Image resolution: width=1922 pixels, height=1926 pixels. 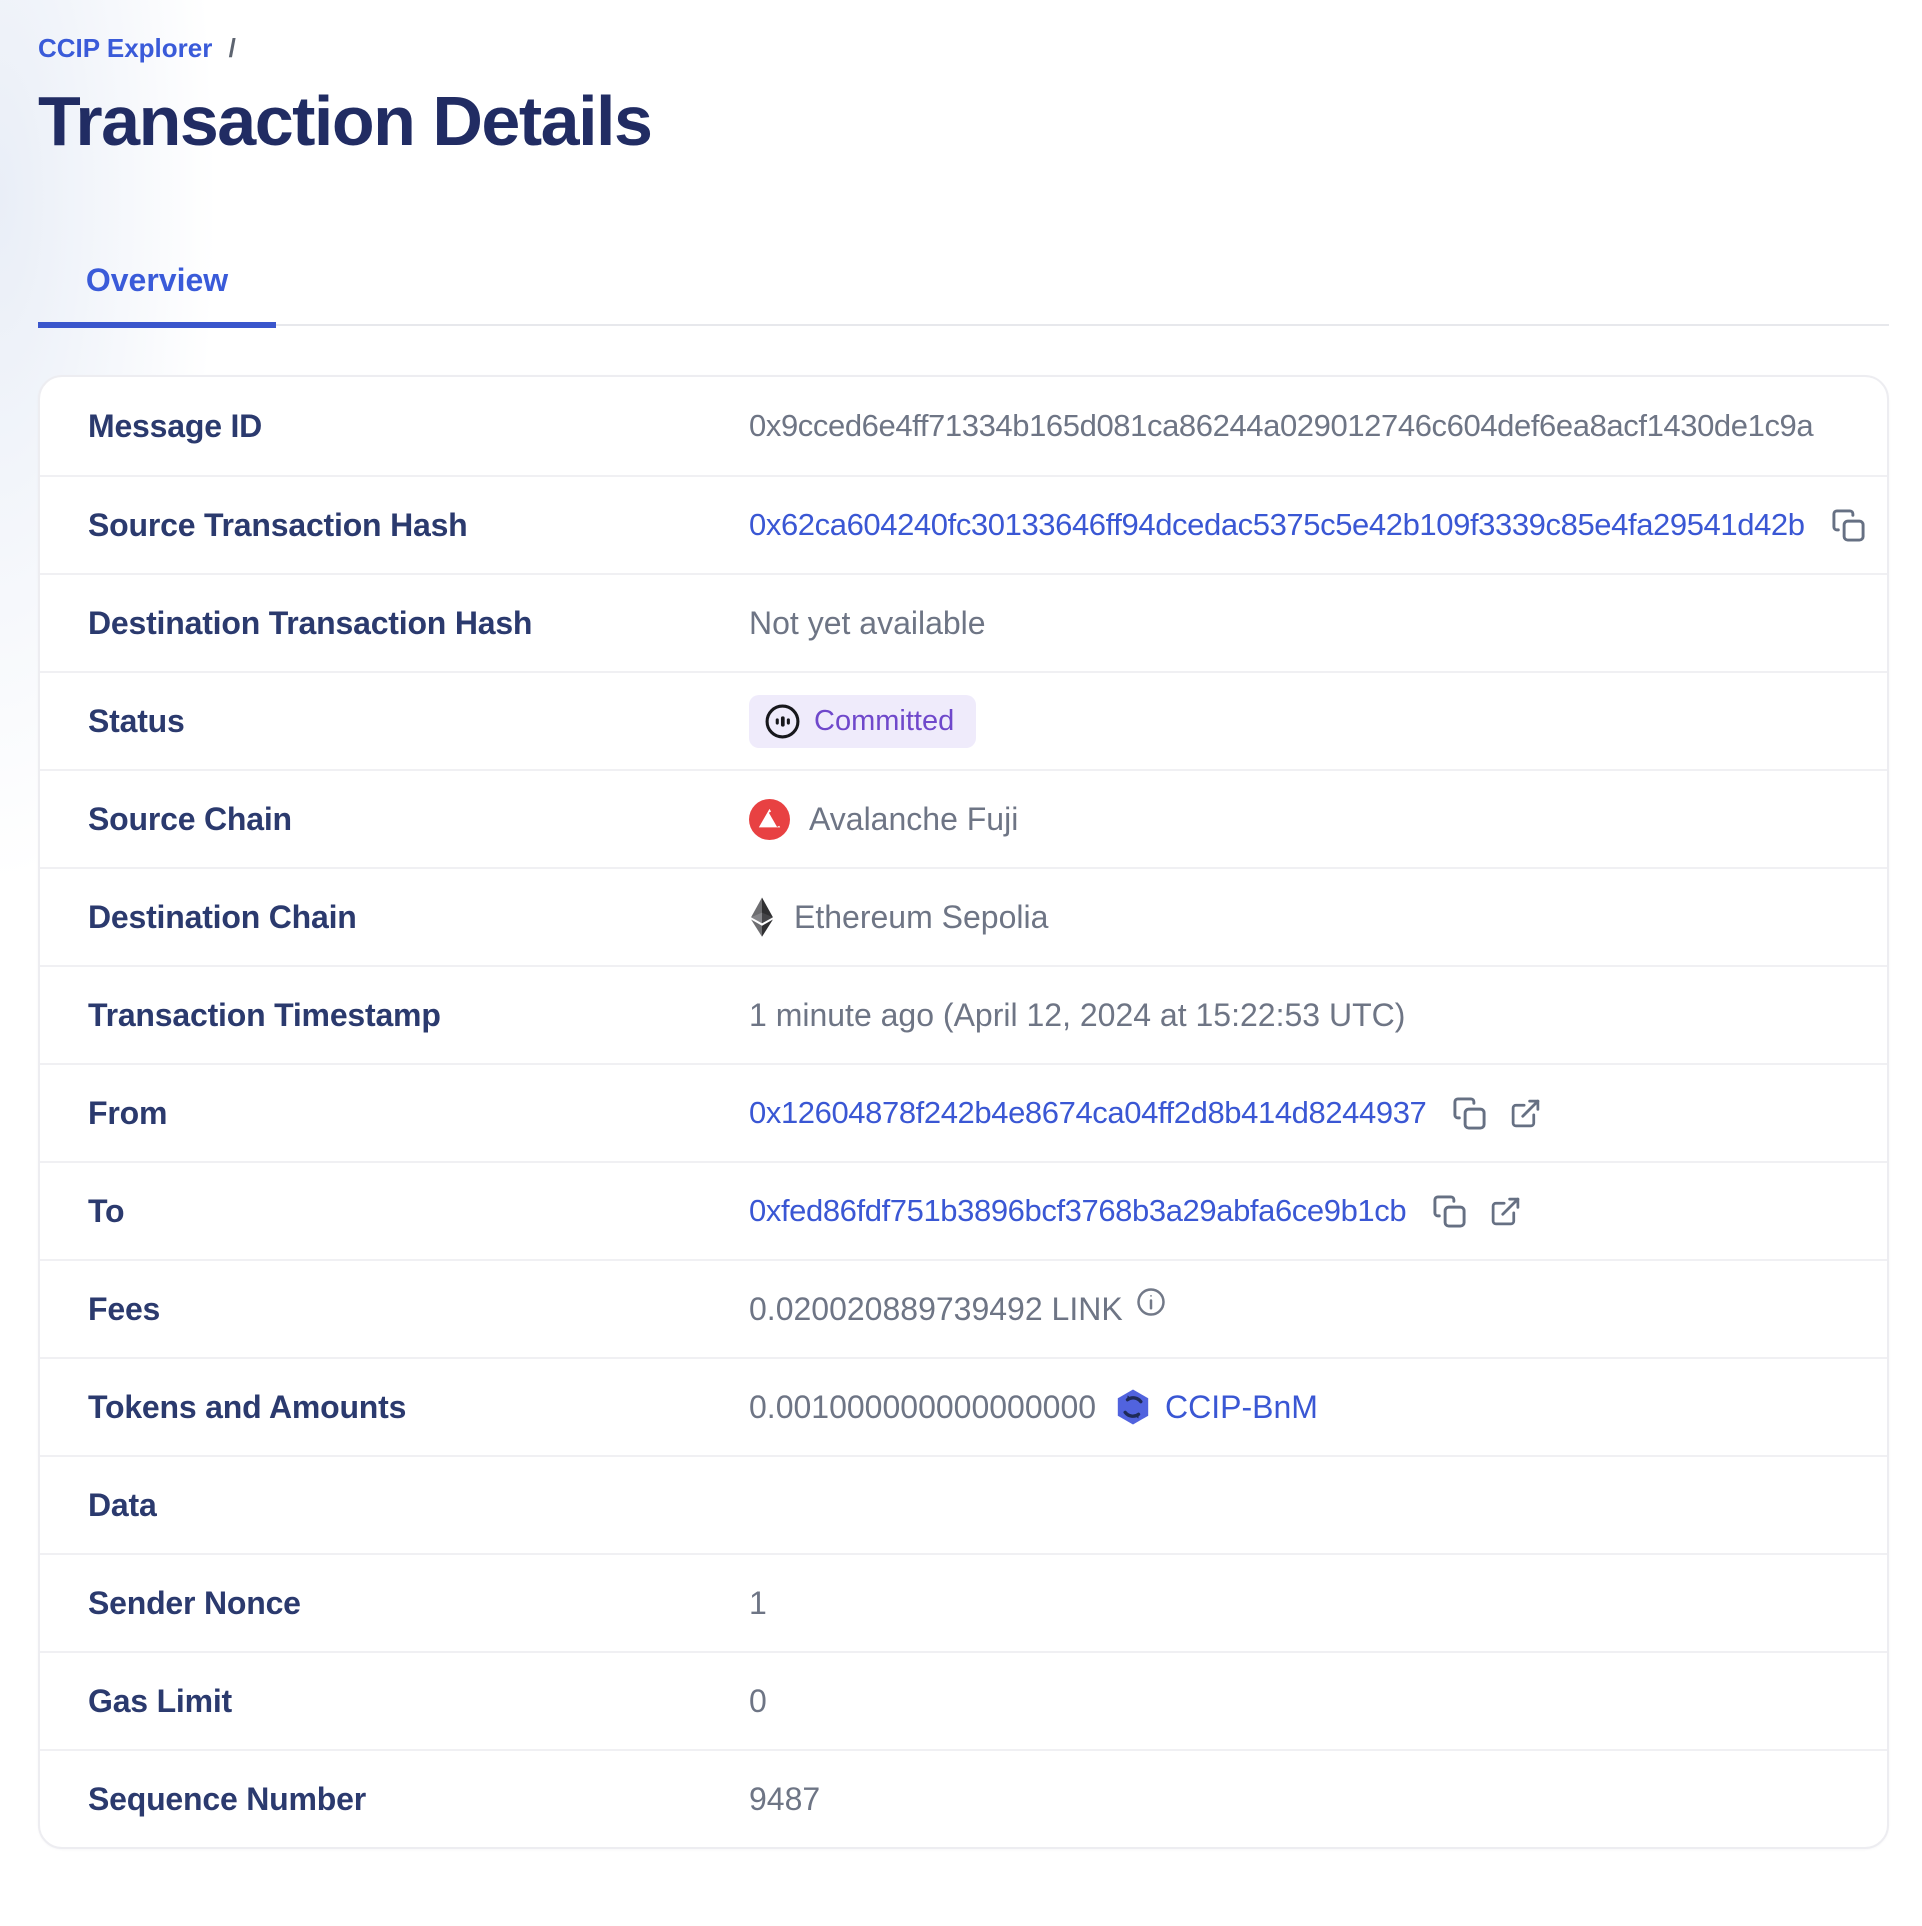 I want to click on avalanche-icon, so click(x=769, y=819).